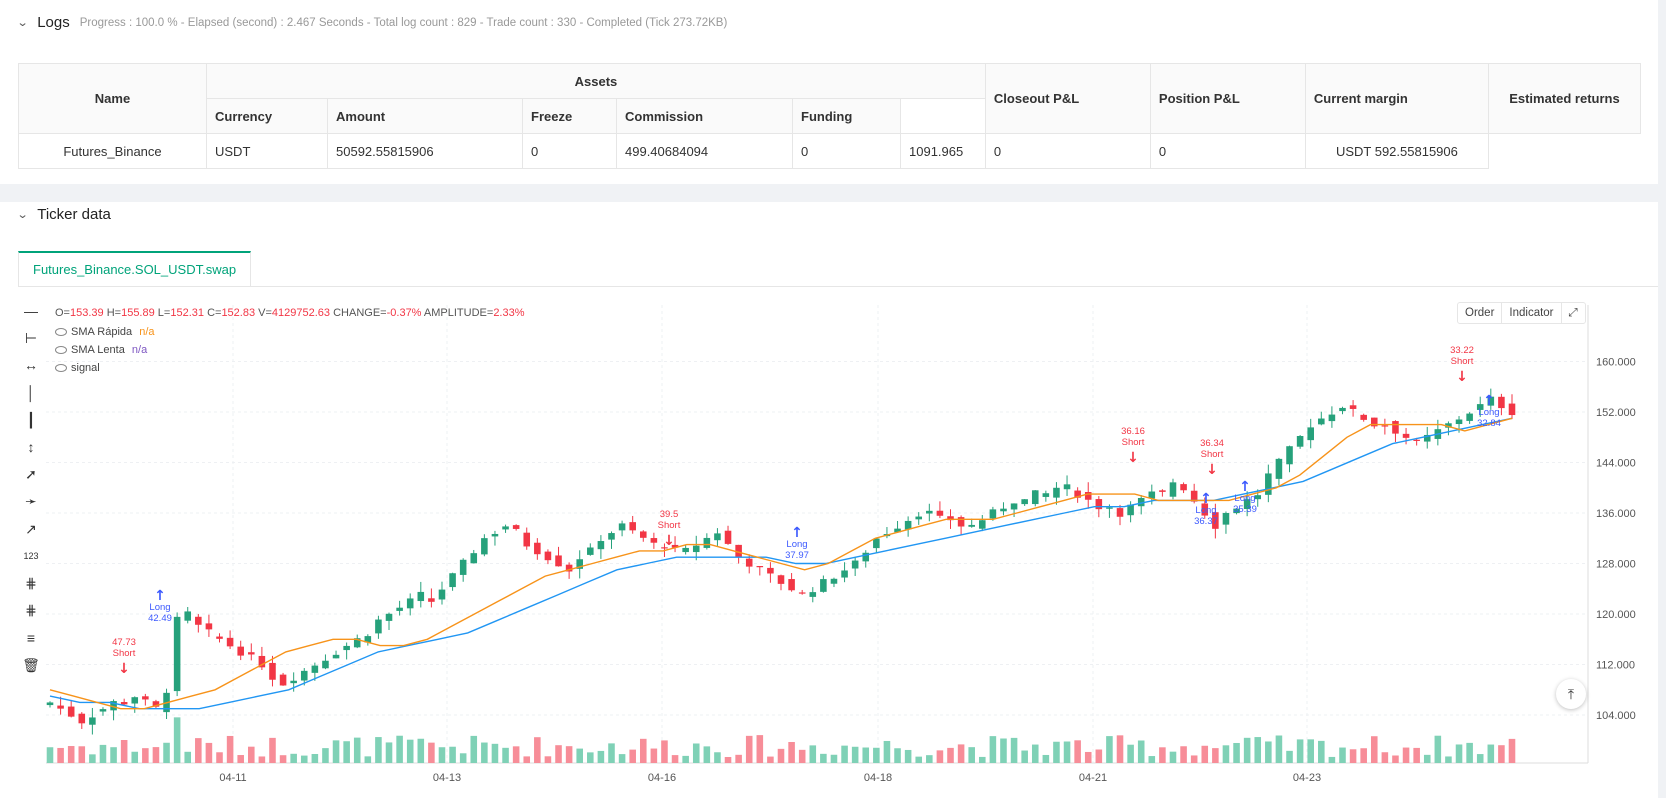 The width and height of the screenshot is (1666, 798). Describe the element at coordinates (112, 151) in the screenshot. I see `cell-name: Futures_Binance` at that location.